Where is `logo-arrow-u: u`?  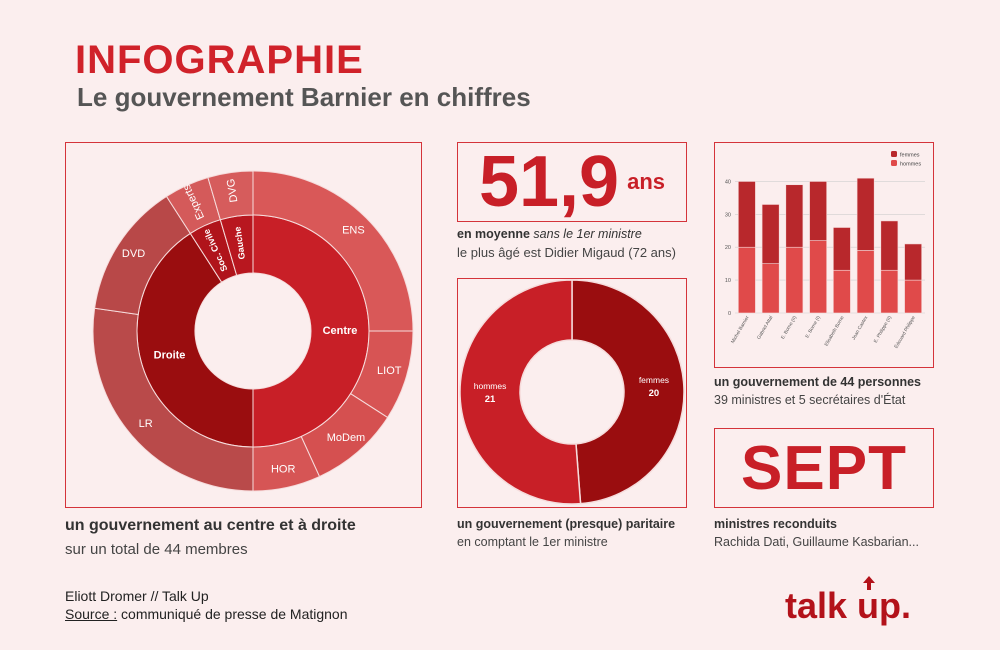 logo-arrow-u: u is located at coordinates (868, 601).